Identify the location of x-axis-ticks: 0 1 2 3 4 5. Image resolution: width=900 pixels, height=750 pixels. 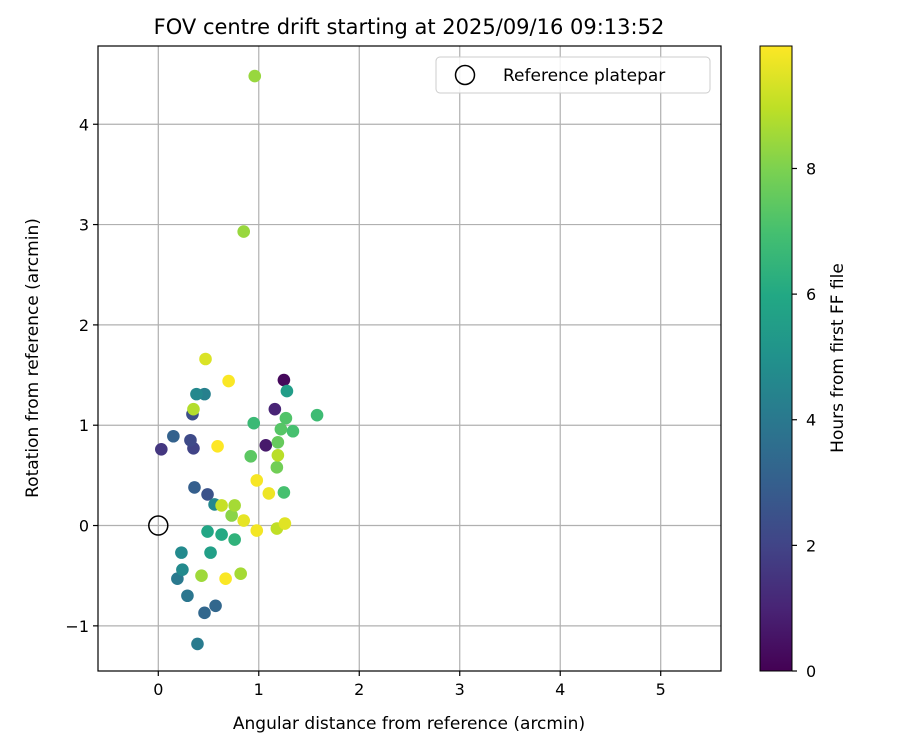
(409, 685).